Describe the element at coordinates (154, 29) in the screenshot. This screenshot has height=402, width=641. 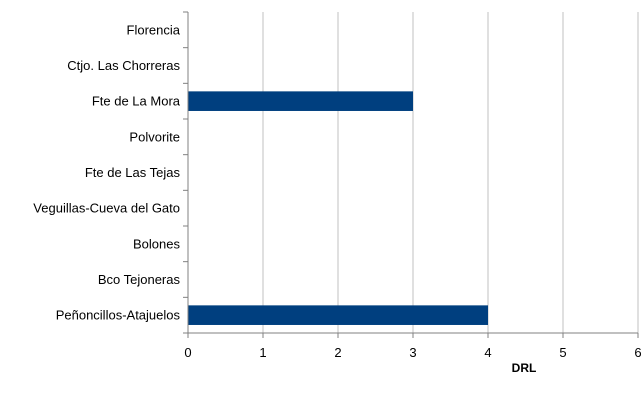
I see `category-label: Florencia` at that location.